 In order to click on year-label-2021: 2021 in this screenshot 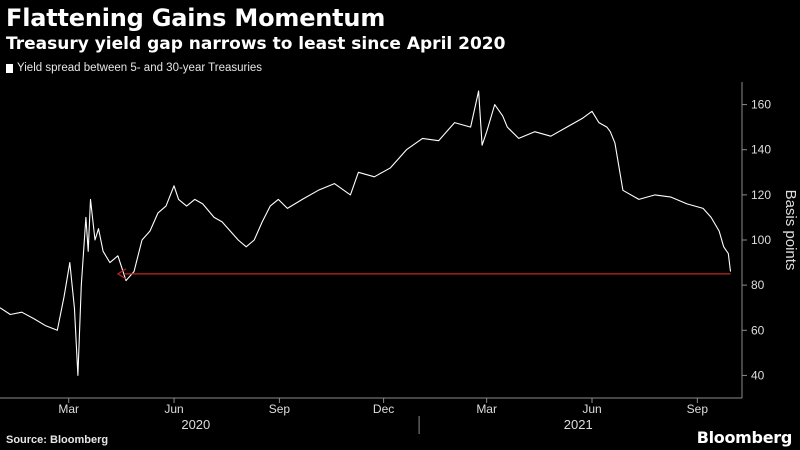, I will do `click(578, 424)`.